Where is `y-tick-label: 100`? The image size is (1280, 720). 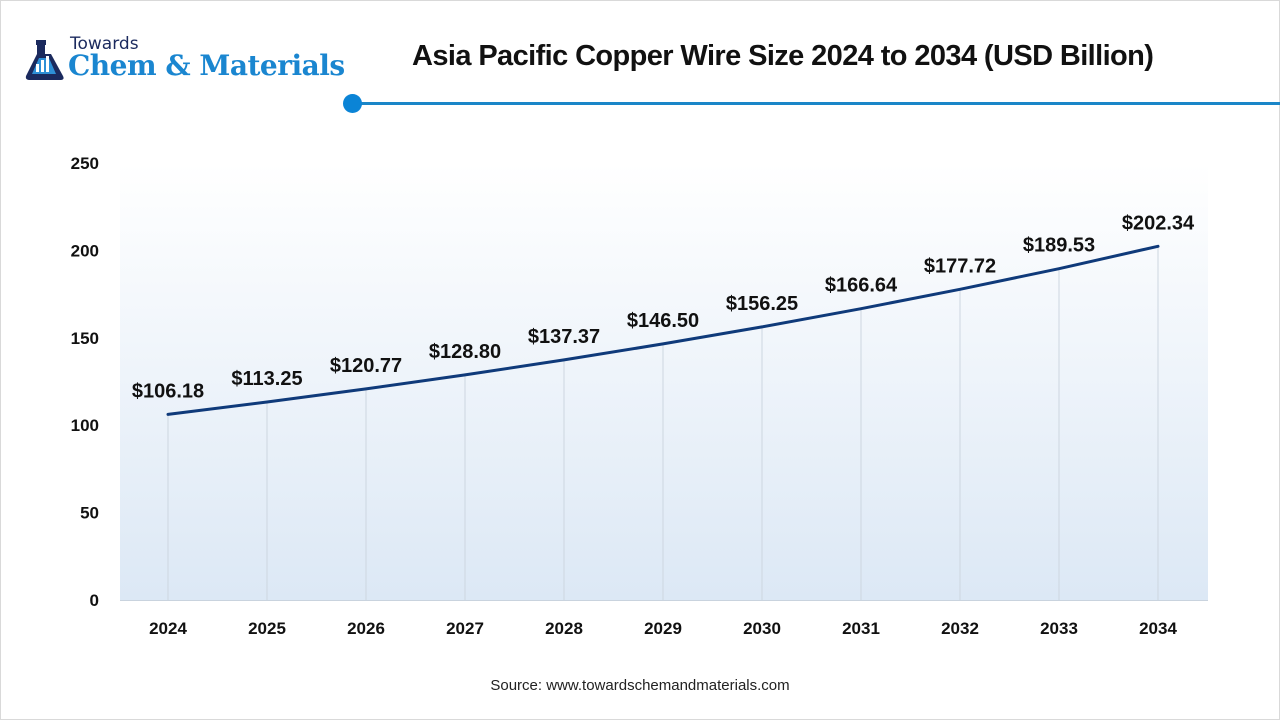 y-tick-label: 100 is located at coordinates (85, 425).